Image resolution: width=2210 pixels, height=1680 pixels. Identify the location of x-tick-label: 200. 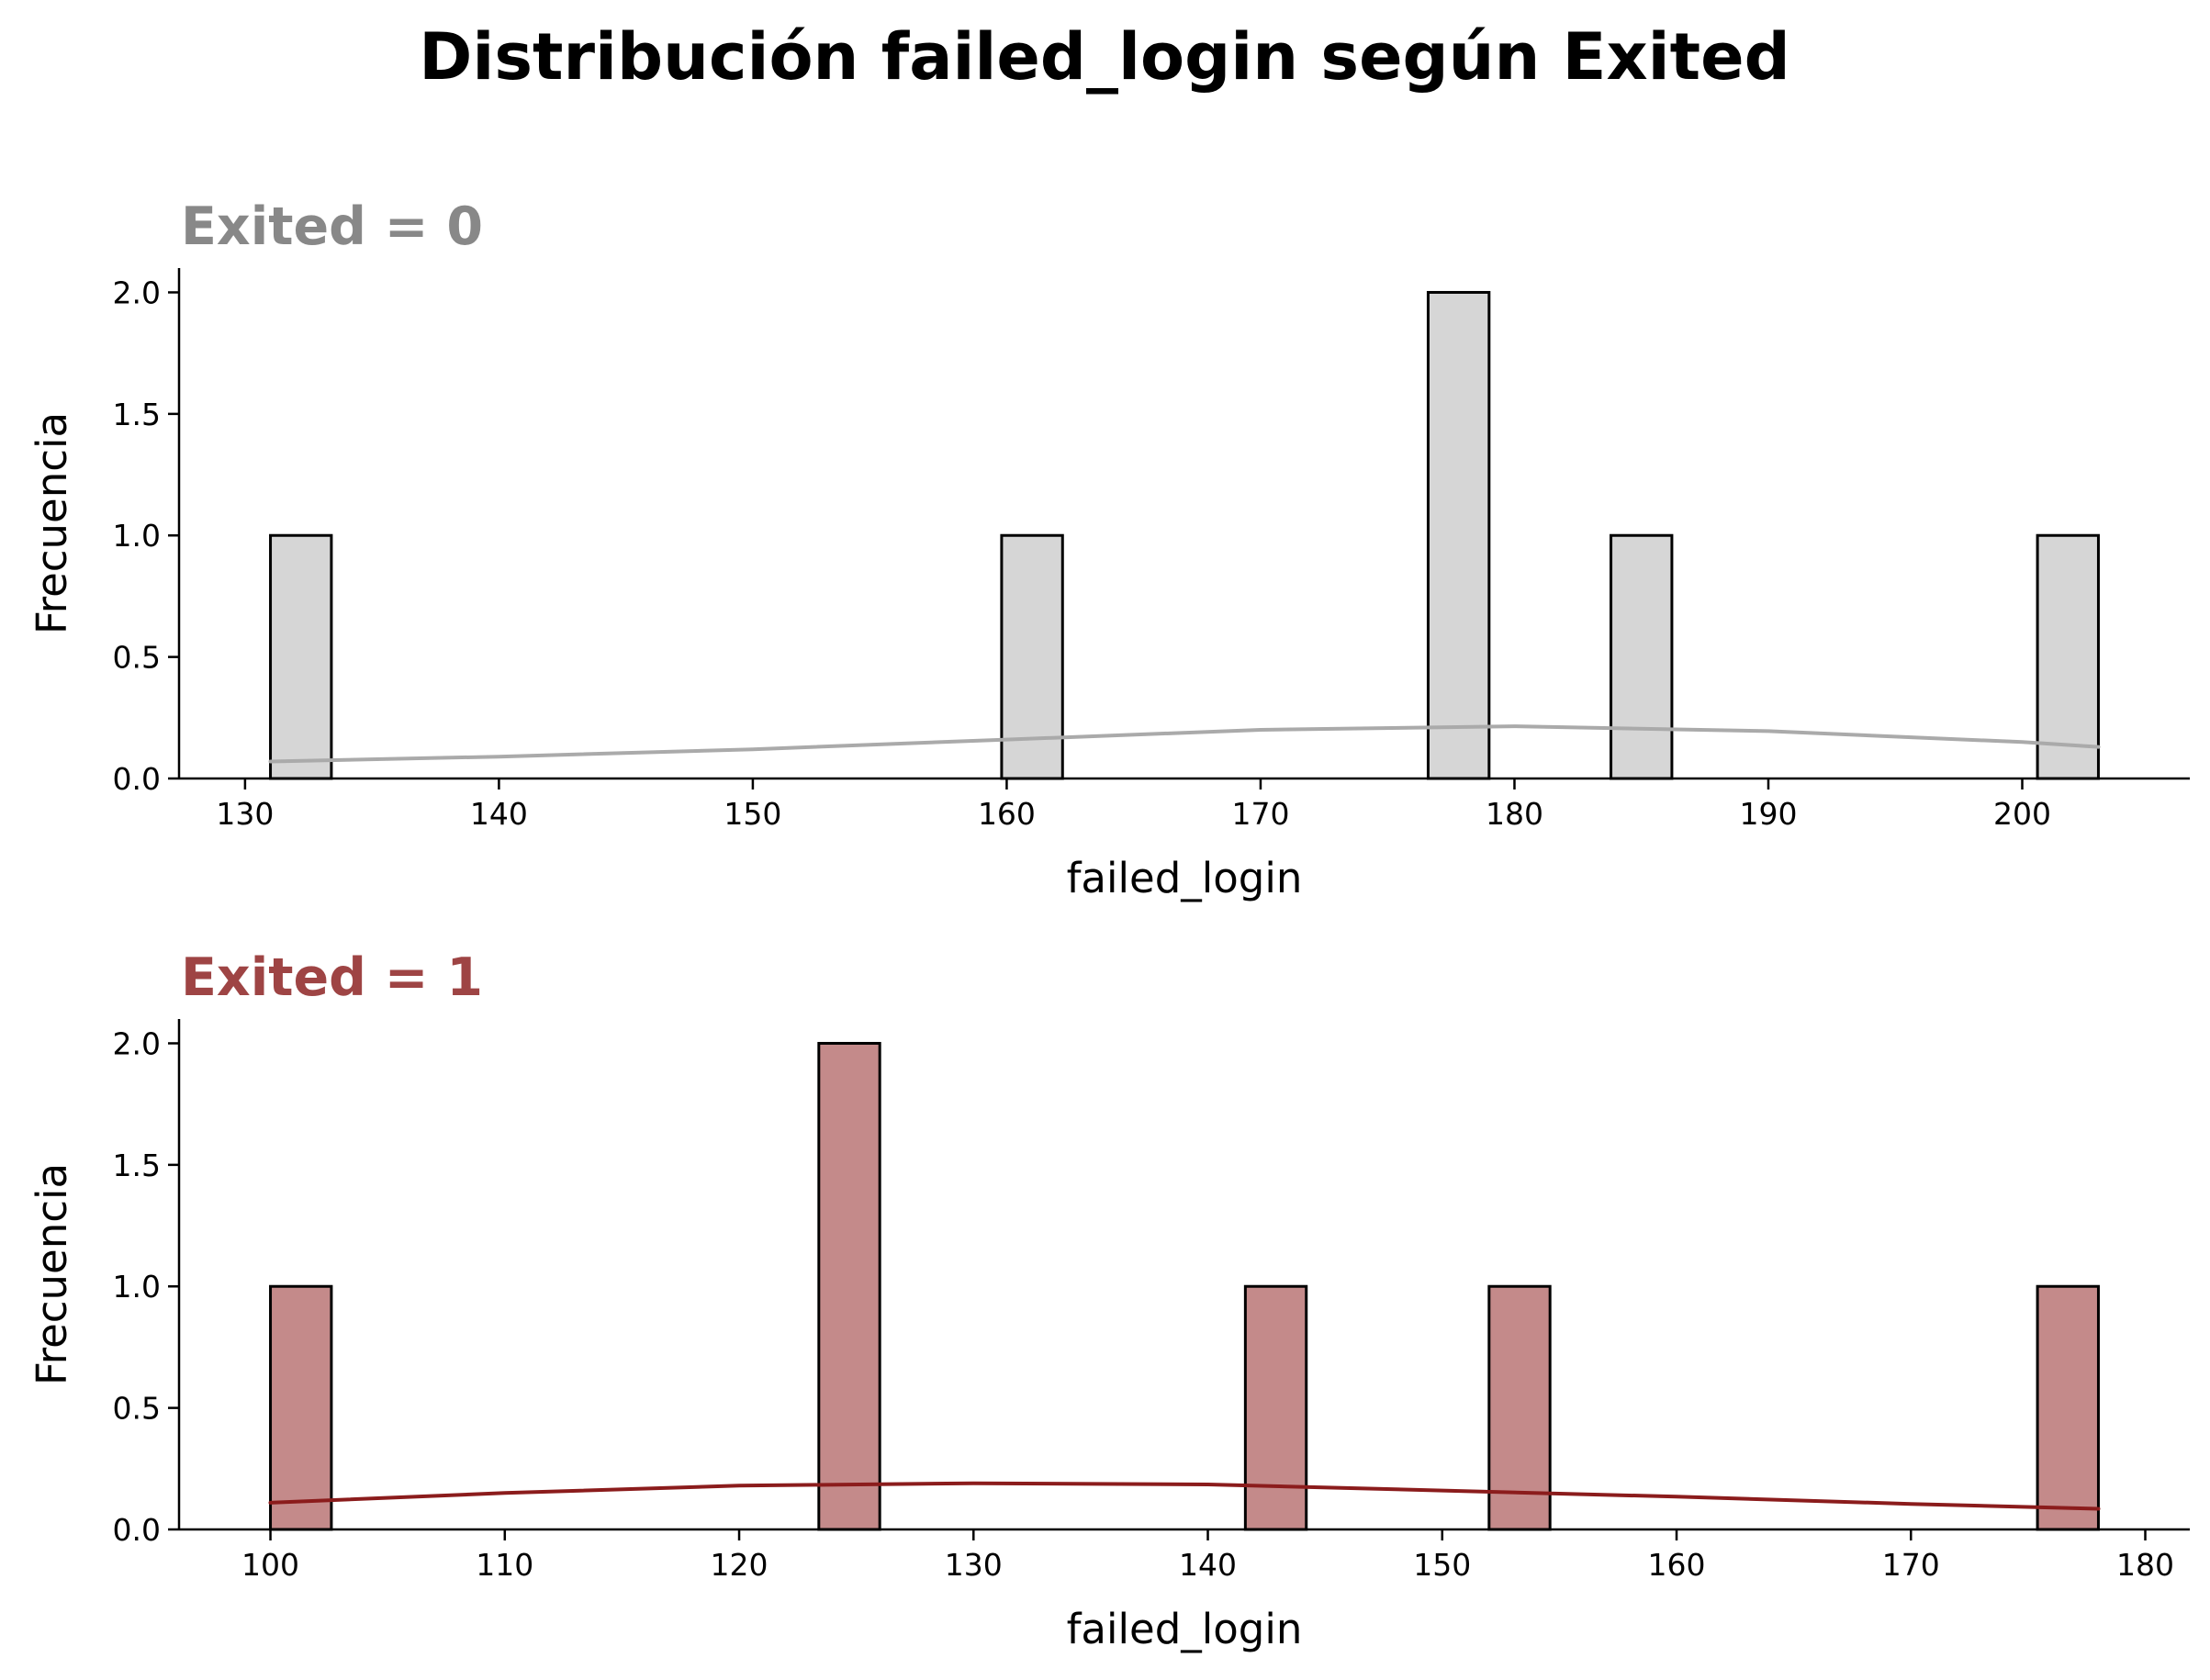
(2022, 814).